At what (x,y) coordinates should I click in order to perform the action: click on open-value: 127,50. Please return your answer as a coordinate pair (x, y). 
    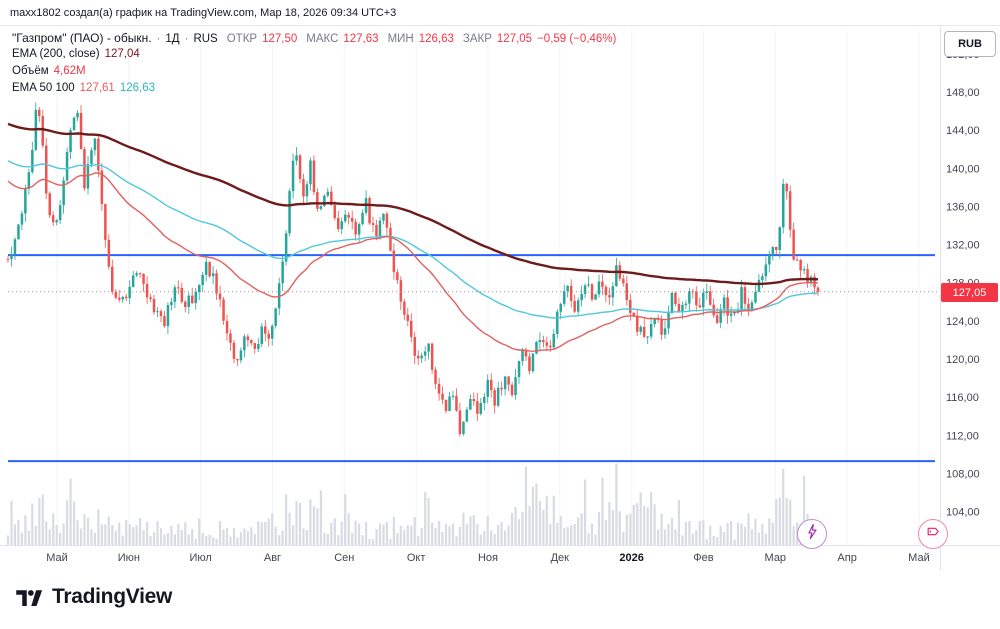
    Looking at the image, I should click on (280, 39).